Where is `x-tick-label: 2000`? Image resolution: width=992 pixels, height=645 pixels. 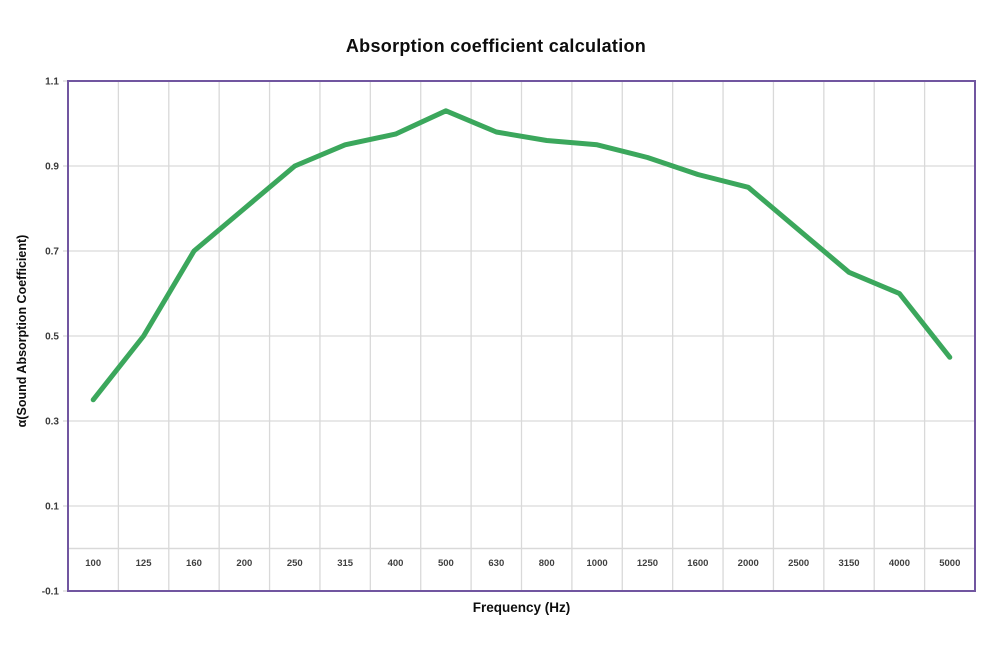
x-tick-label: 2000 is located at coordinates (748, 563).